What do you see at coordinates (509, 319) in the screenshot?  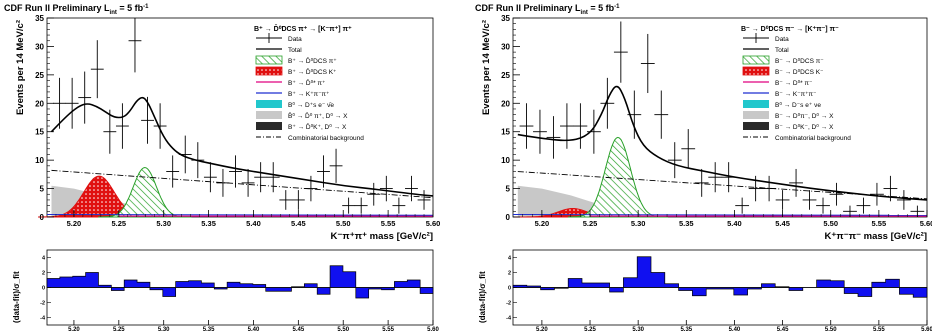 I see `pull-y-tick-label: -4` at bounding box center [509, 319].